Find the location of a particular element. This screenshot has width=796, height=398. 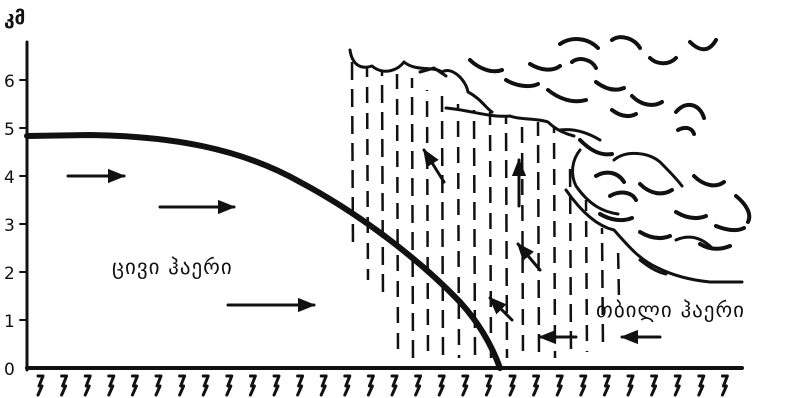

y-tick-labels: 6 5 4 3 2 1 0 is located at coordinates (9, 226).